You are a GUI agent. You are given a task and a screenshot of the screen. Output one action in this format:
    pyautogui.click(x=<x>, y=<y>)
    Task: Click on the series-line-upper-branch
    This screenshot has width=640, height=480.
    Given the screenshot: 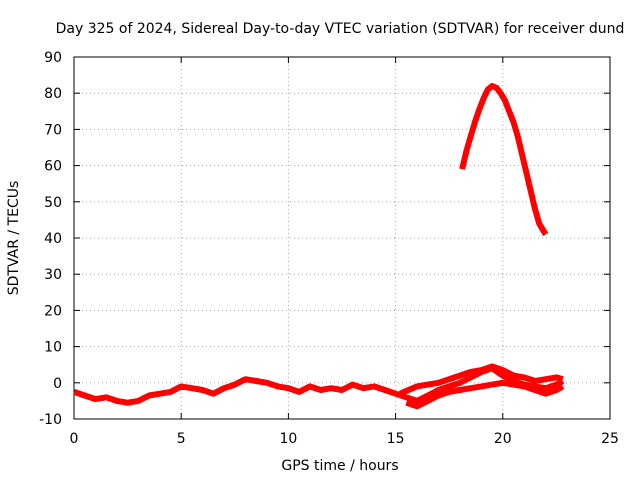 What is the action you would take?
    pyautogui.click(x=481, y=380)
    